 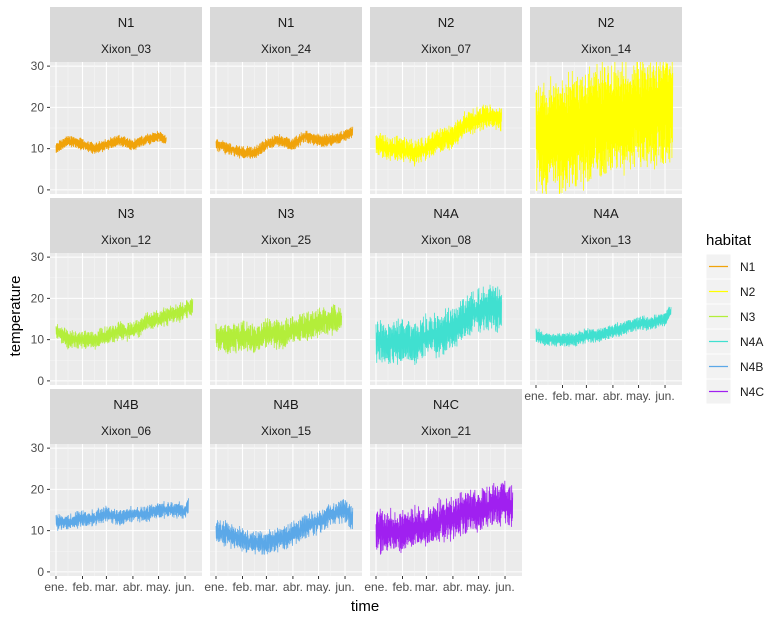 What do you see at coordinates (446, 49) in the screenshot?
I see `facet-site-label: Xixon_07` at bounding box center [446, 49].